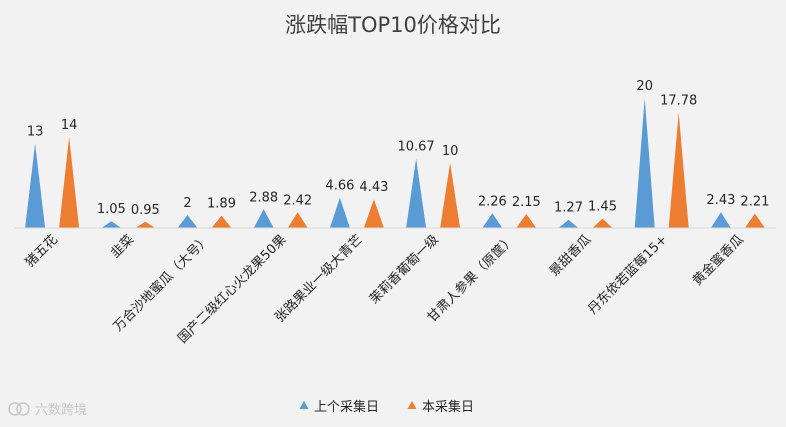 The height and width of the screenshot is (427, 786). I want to click on data-label-prev-0: 13, so click(35, 132).